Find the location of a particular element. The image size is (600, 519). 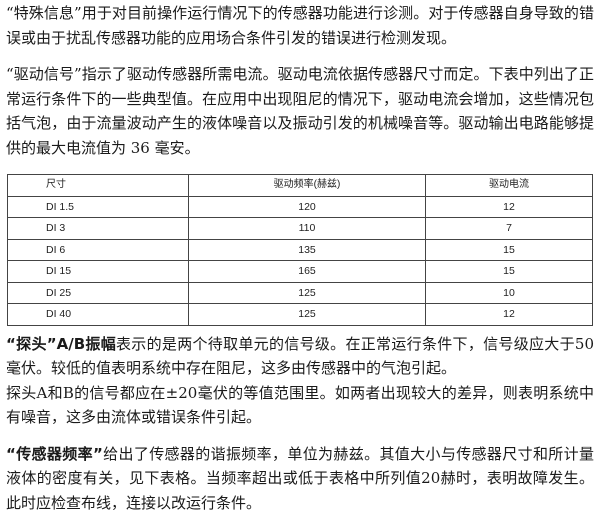

term-probe-amplitude: “探头”A/B振幅 is located at coordinates (61, 343).